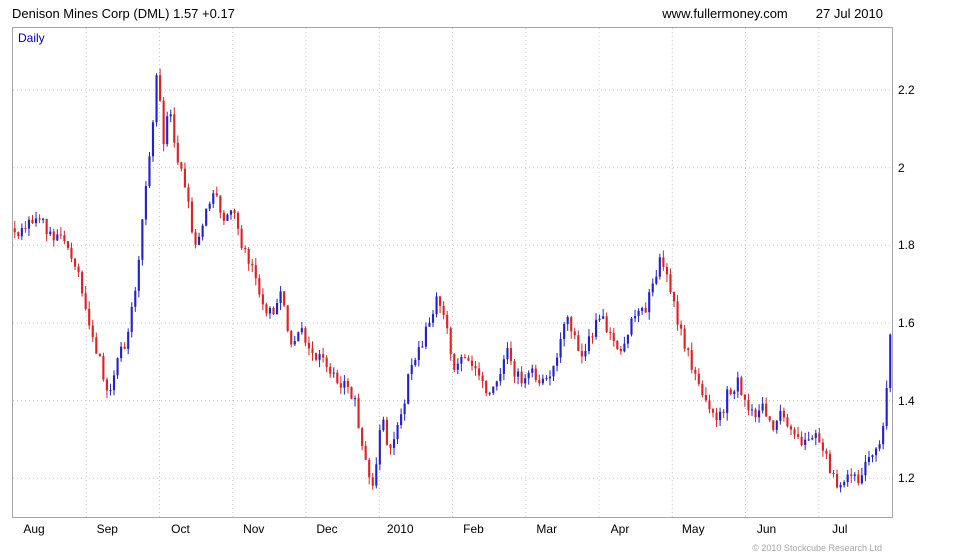 This screenshot has height=560, width=980. I want to click on x-axis-label: Jul, so click(840, 529).